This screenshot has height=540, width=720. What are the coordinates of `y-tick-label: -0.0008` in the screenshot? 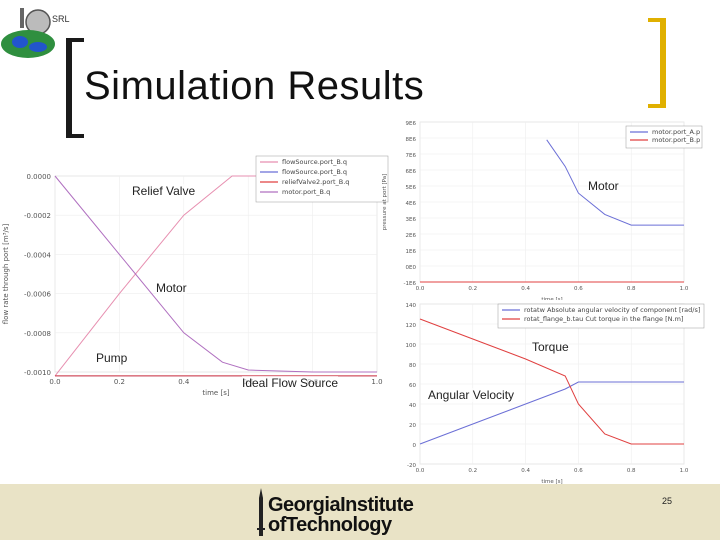 It's located at (37, 334).